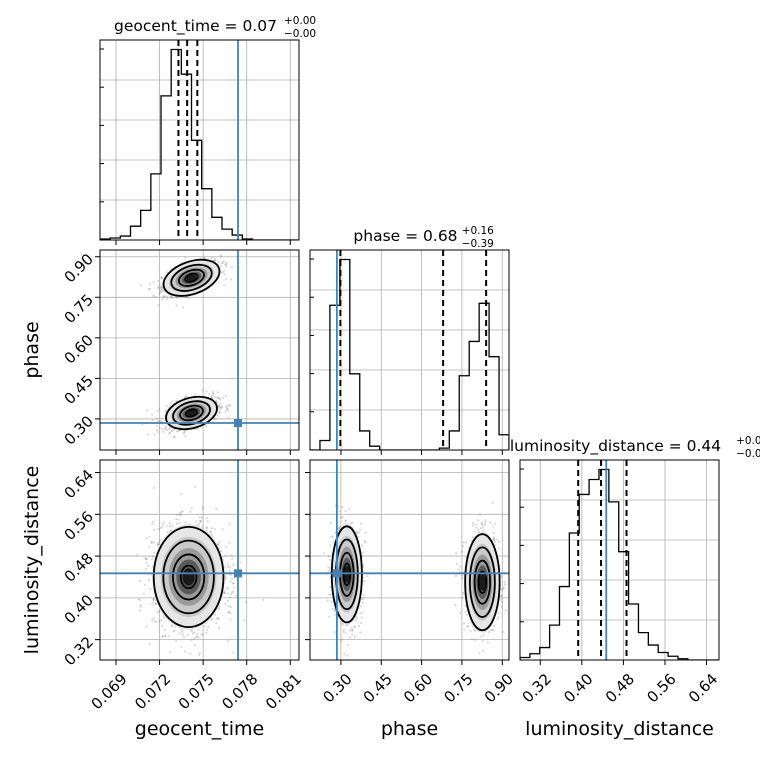 This screenshot has width=760, height=760. What do you see at coordinates (79, 430) in the screenshot?
I see `y-tick-label: 0.30` at bounding box center [79, 430].